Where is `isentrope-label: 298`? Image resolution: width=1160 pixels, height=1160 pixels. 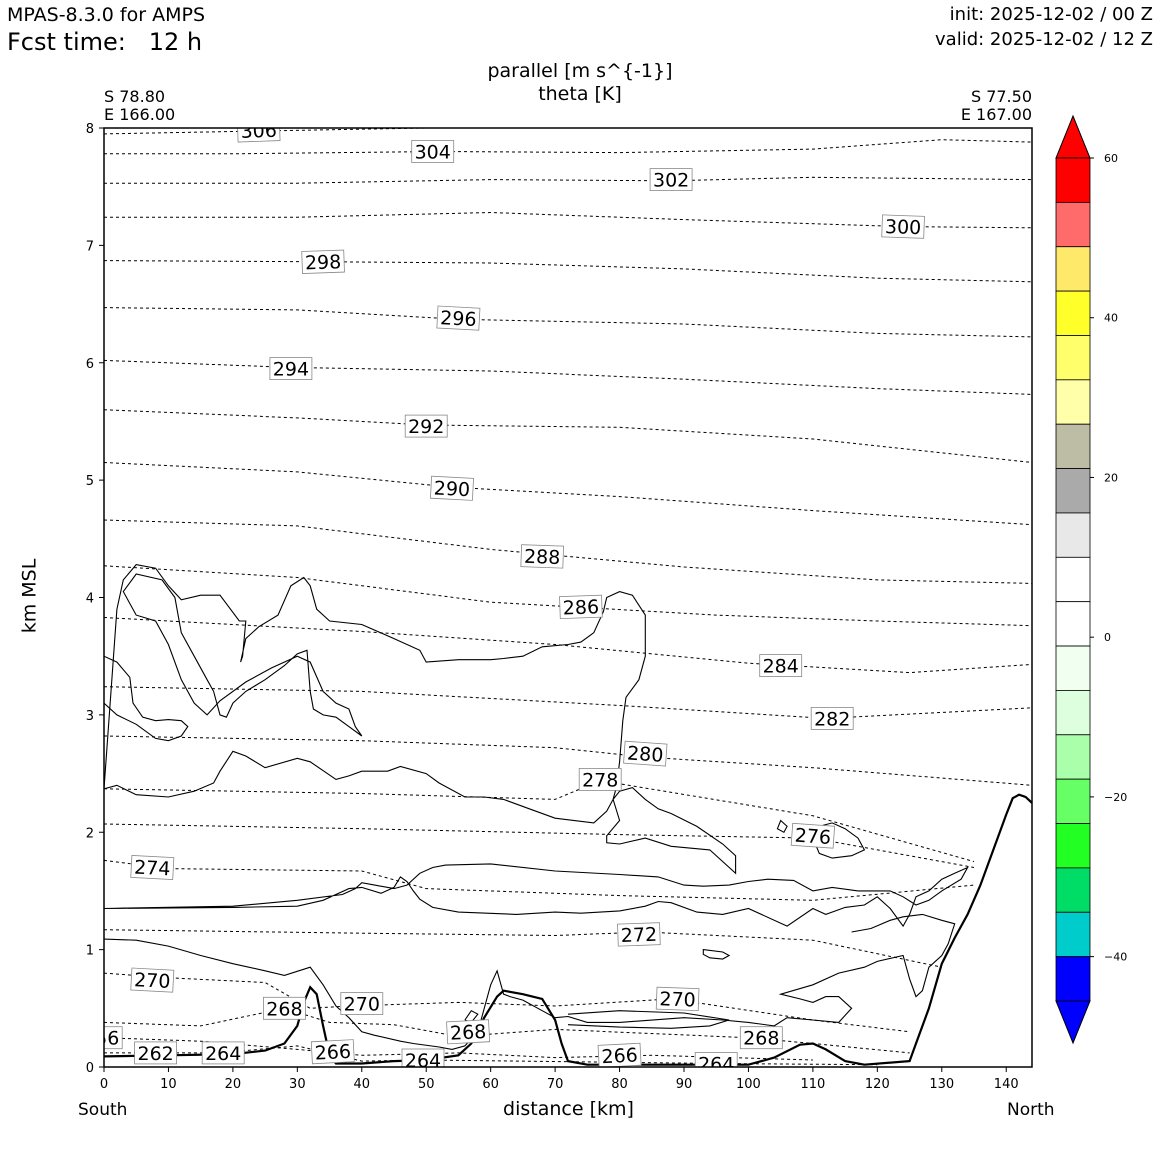
isentrope-label: 298 is located at coordinates (323, 262).